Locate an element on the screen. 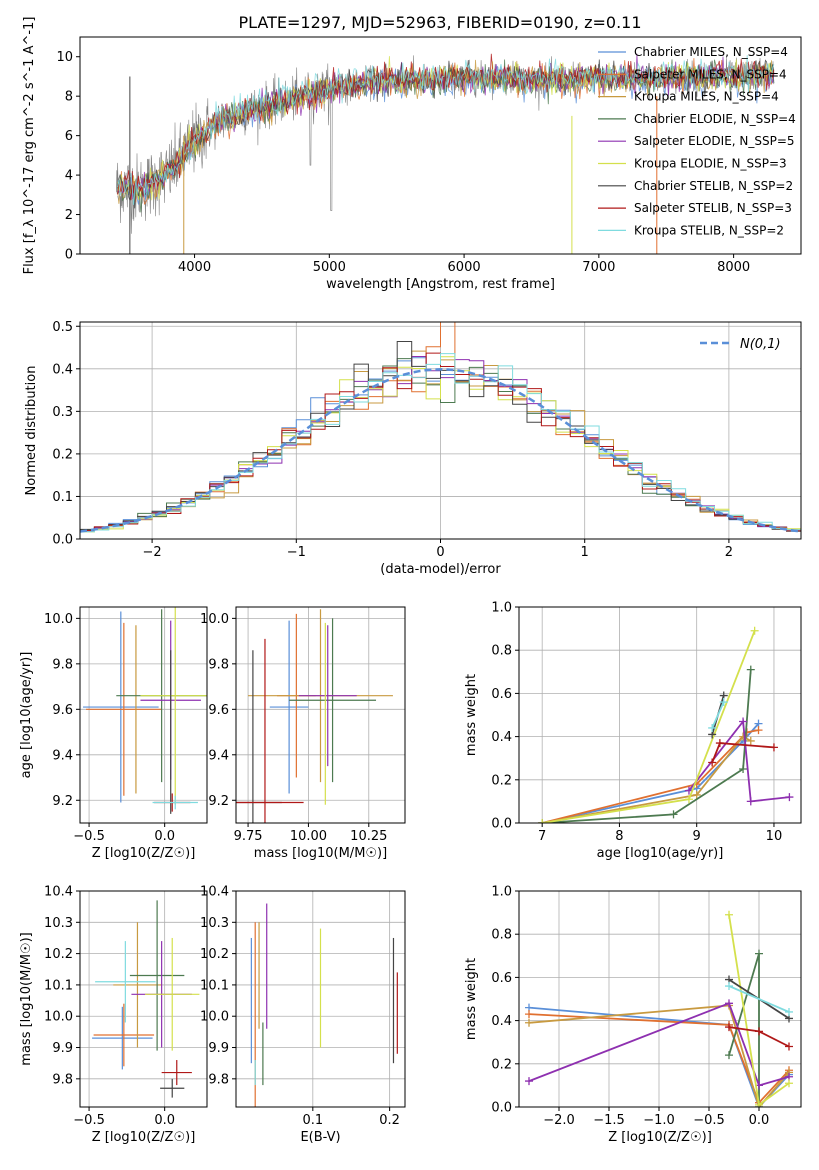  mass-ebv-ytick-label: 10.4 is located at coordinates (214, 892).